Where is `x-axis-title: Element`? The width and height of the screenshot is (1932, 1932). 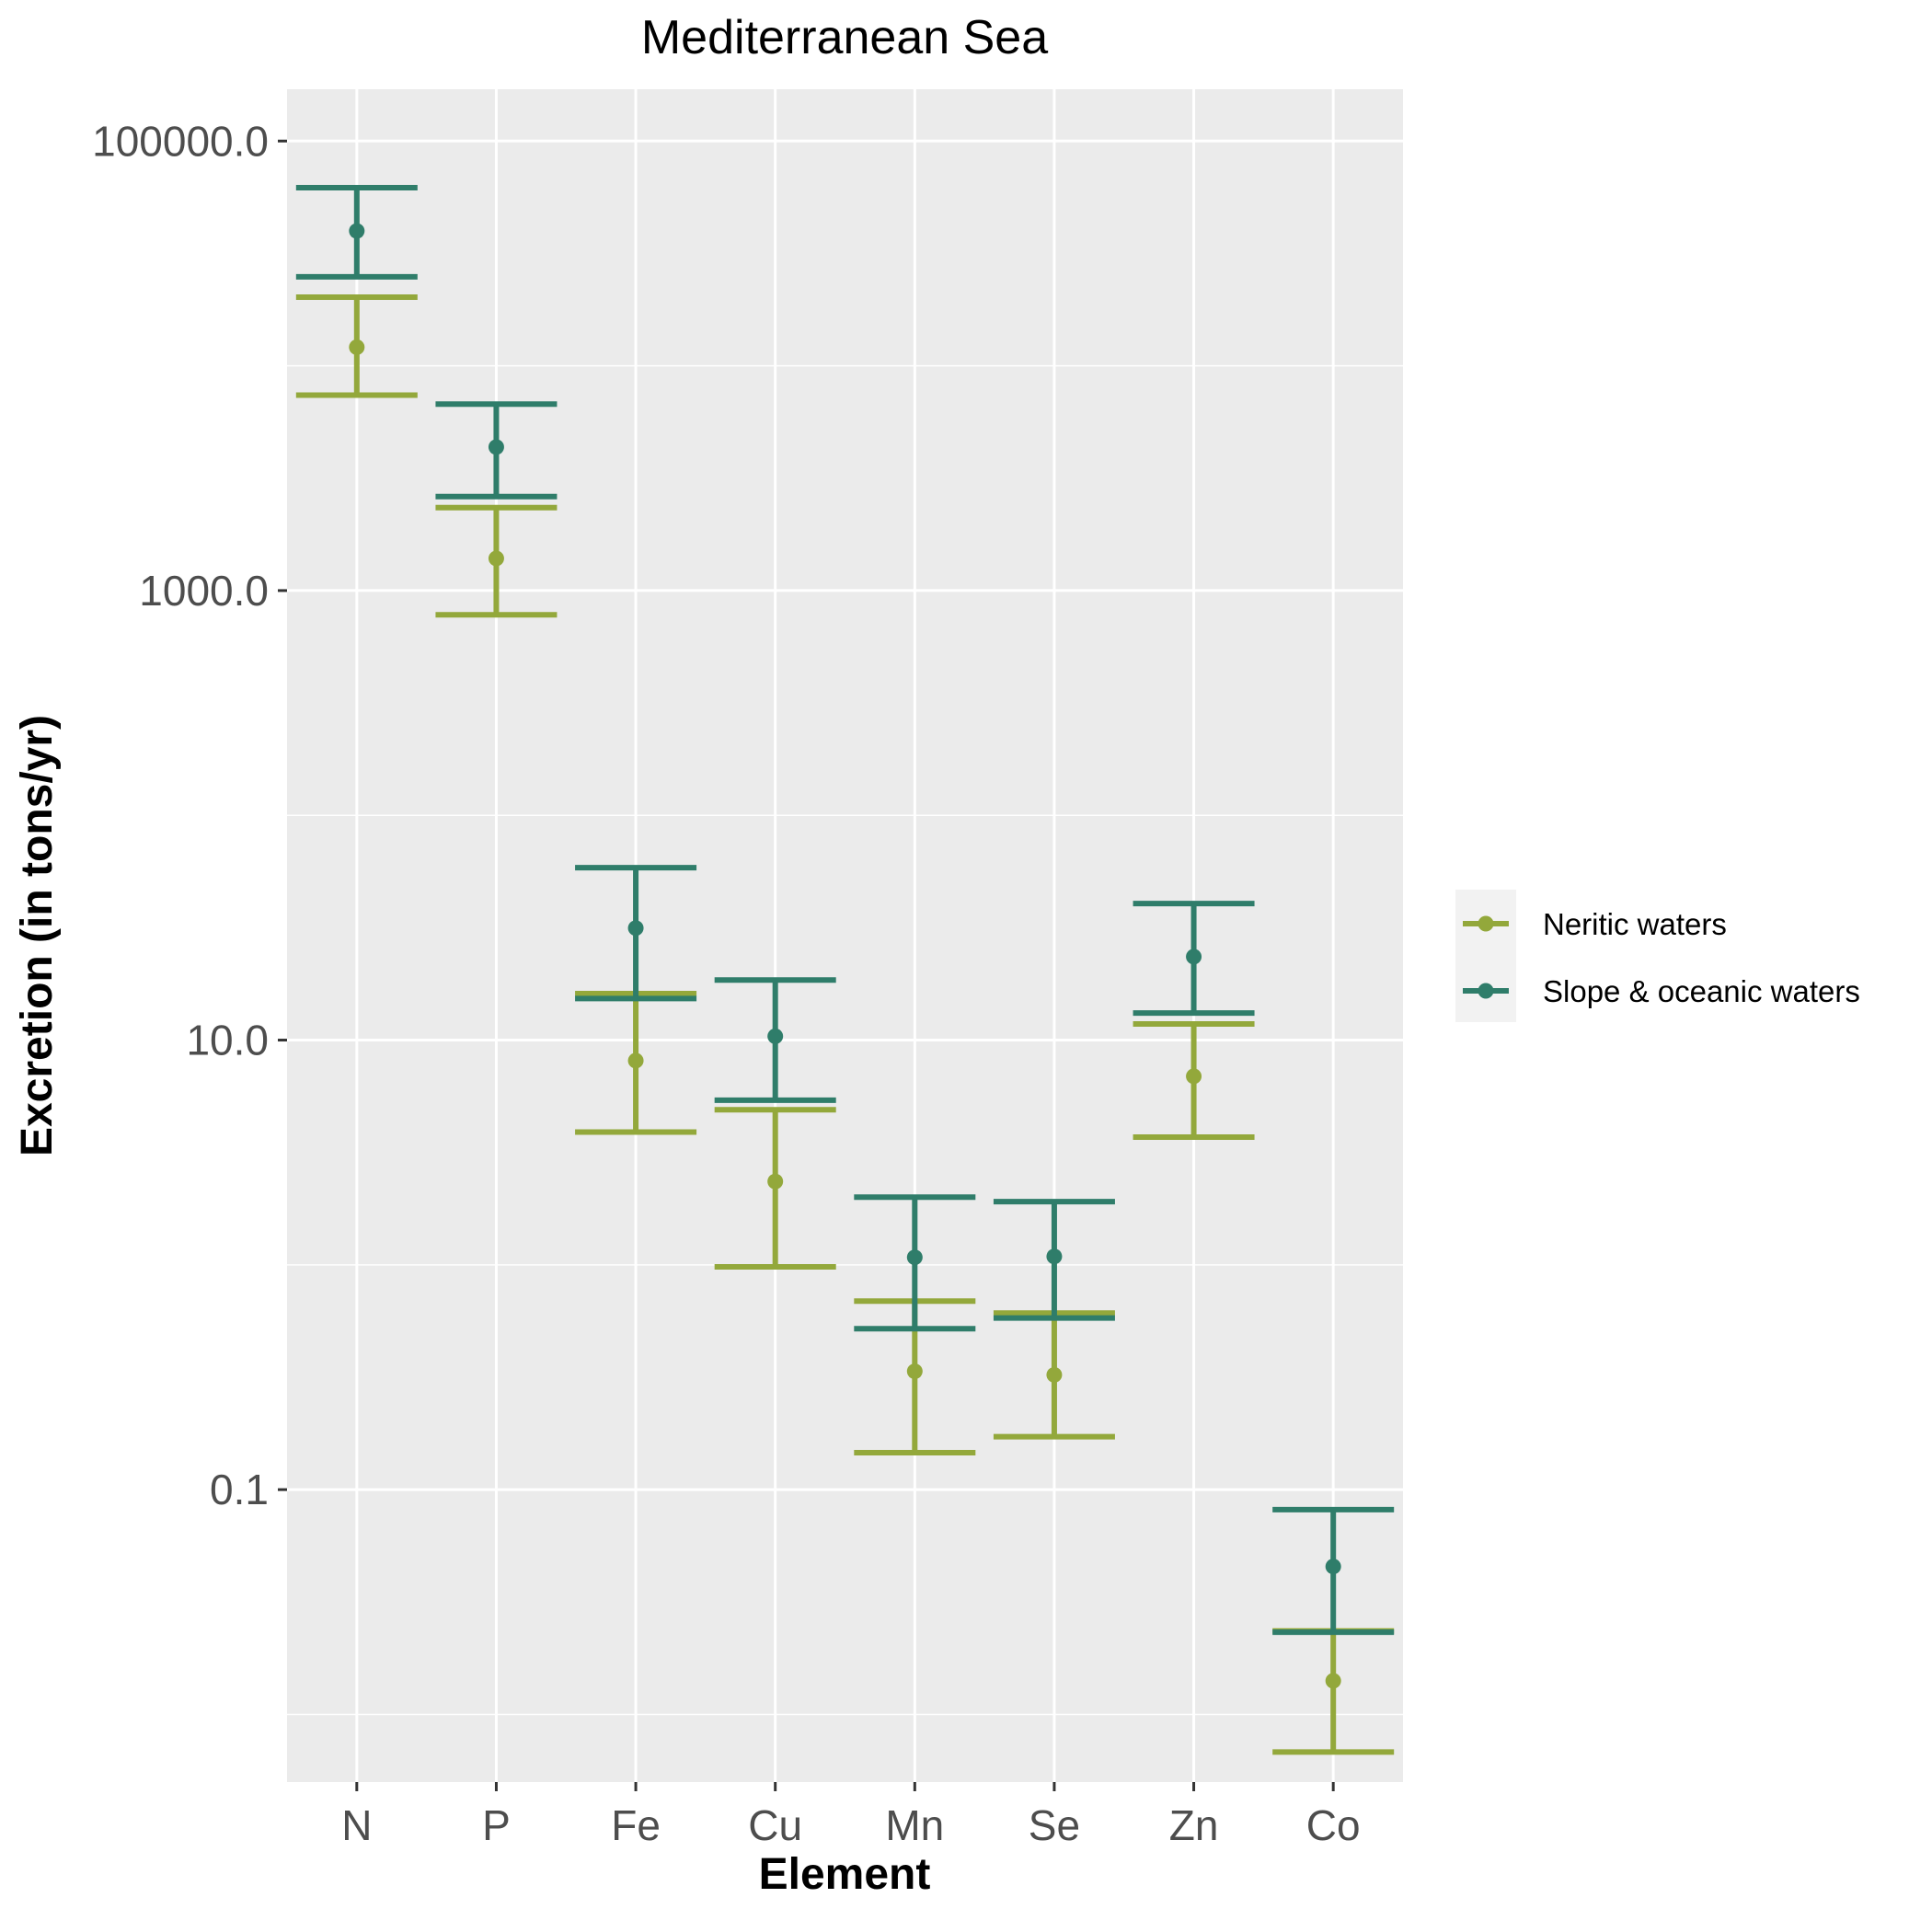
x-axis-title: Element is located at coordinates (845, 1874).